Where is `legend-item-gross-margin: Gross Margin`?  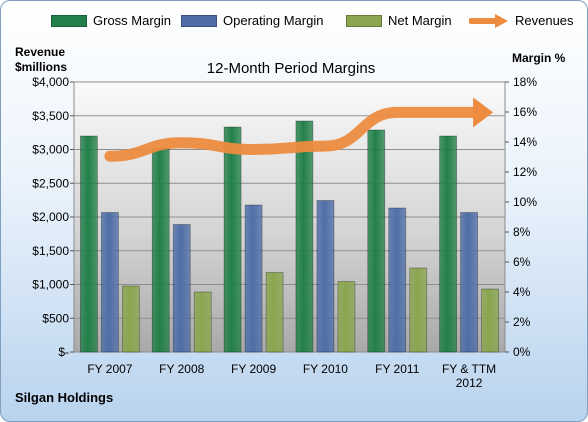
legend-item-gross-margin: Gross Margin is located at coordinates (111, 20).